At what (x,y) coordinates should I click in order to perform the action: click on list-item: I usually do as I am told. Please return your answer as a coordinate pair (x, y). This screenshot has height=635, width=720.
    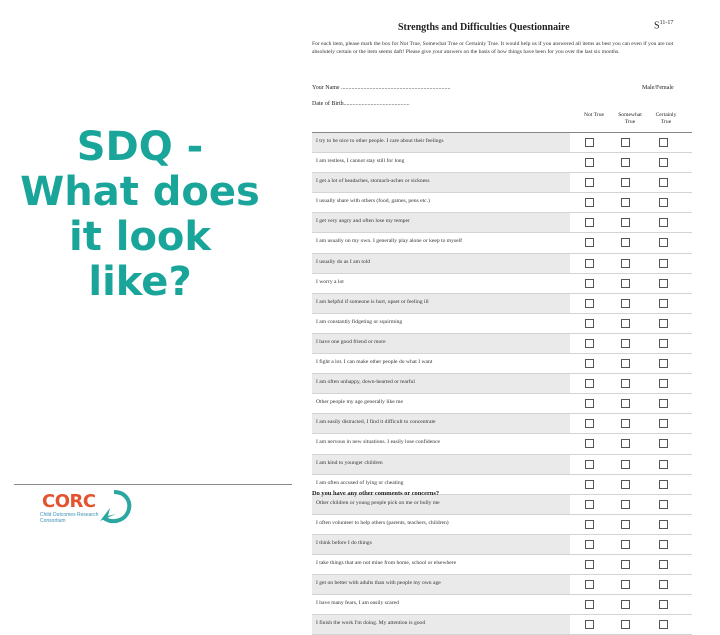
    Looking at the image, I should click on (502, 263).